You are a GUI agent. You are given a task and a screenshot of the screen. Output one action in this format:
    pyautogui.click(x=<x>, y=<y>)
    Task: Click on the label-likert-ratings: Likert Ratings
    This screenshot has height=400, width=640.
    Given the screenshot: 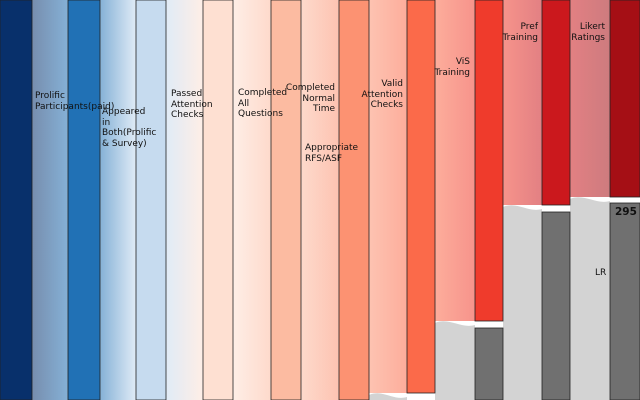 What is the action you would take?
    pyautogui.click(x=588, y=32)
    